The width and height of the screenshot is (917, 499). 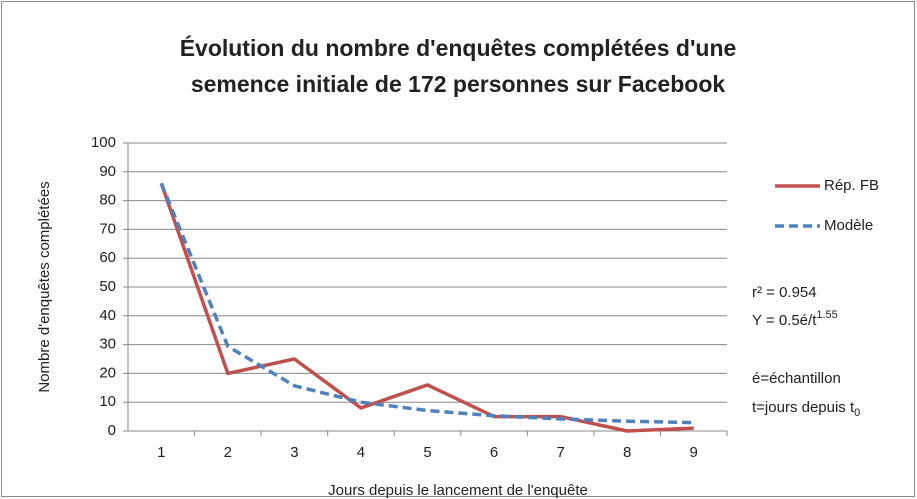 I want to click on x-tick-label: 6, so click(x=494, y=452).